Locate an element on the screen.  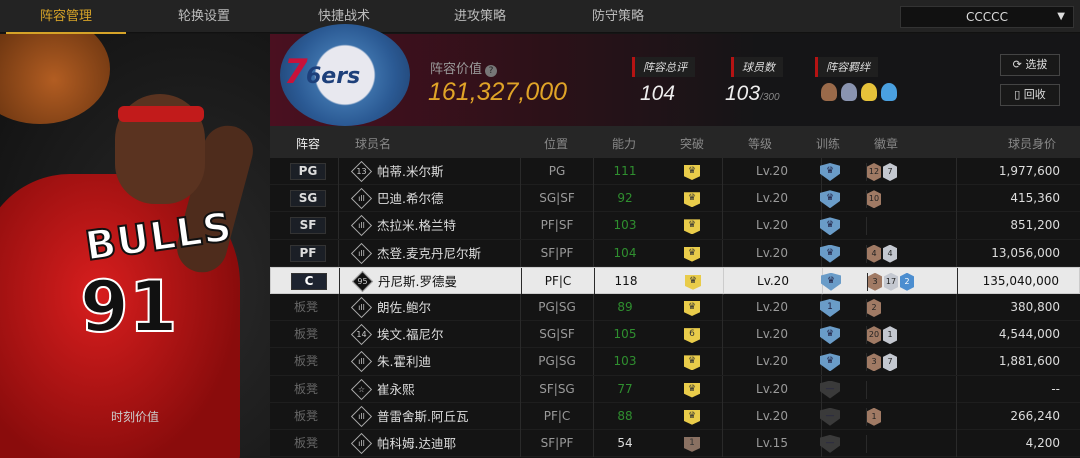
server-select: CCCCC ▼ is located at coordinates (987, 17).